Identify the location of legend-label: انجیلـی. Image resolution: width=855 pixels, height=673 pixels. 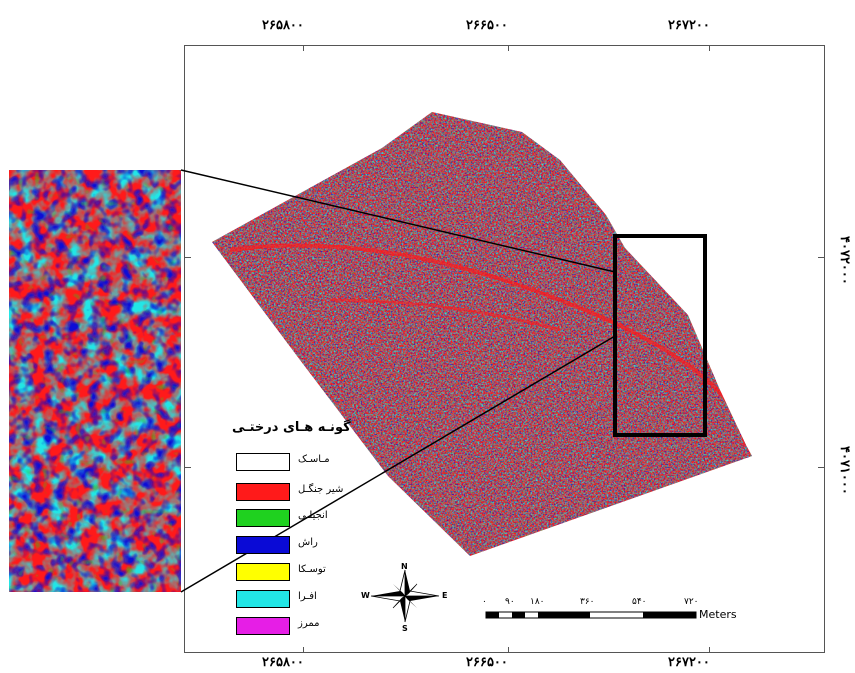
(313, 515).